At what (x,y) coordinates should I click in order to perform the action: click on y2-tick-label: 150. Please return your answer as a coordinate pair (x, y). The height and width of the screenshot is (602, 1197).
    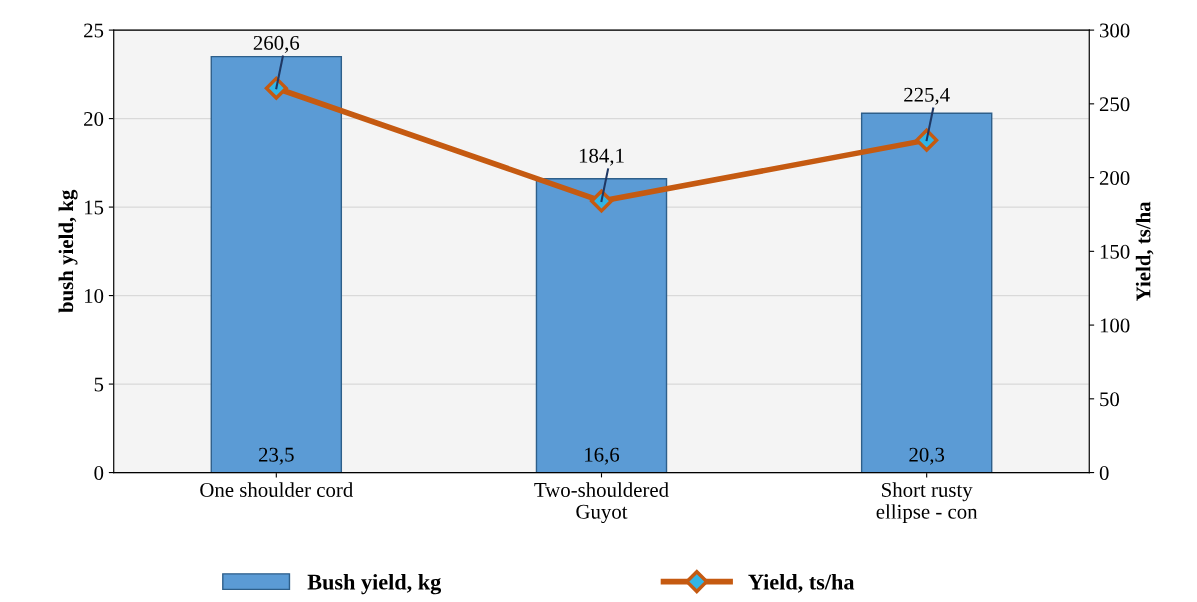
    Looking at the image, I should click on (1115, 251).